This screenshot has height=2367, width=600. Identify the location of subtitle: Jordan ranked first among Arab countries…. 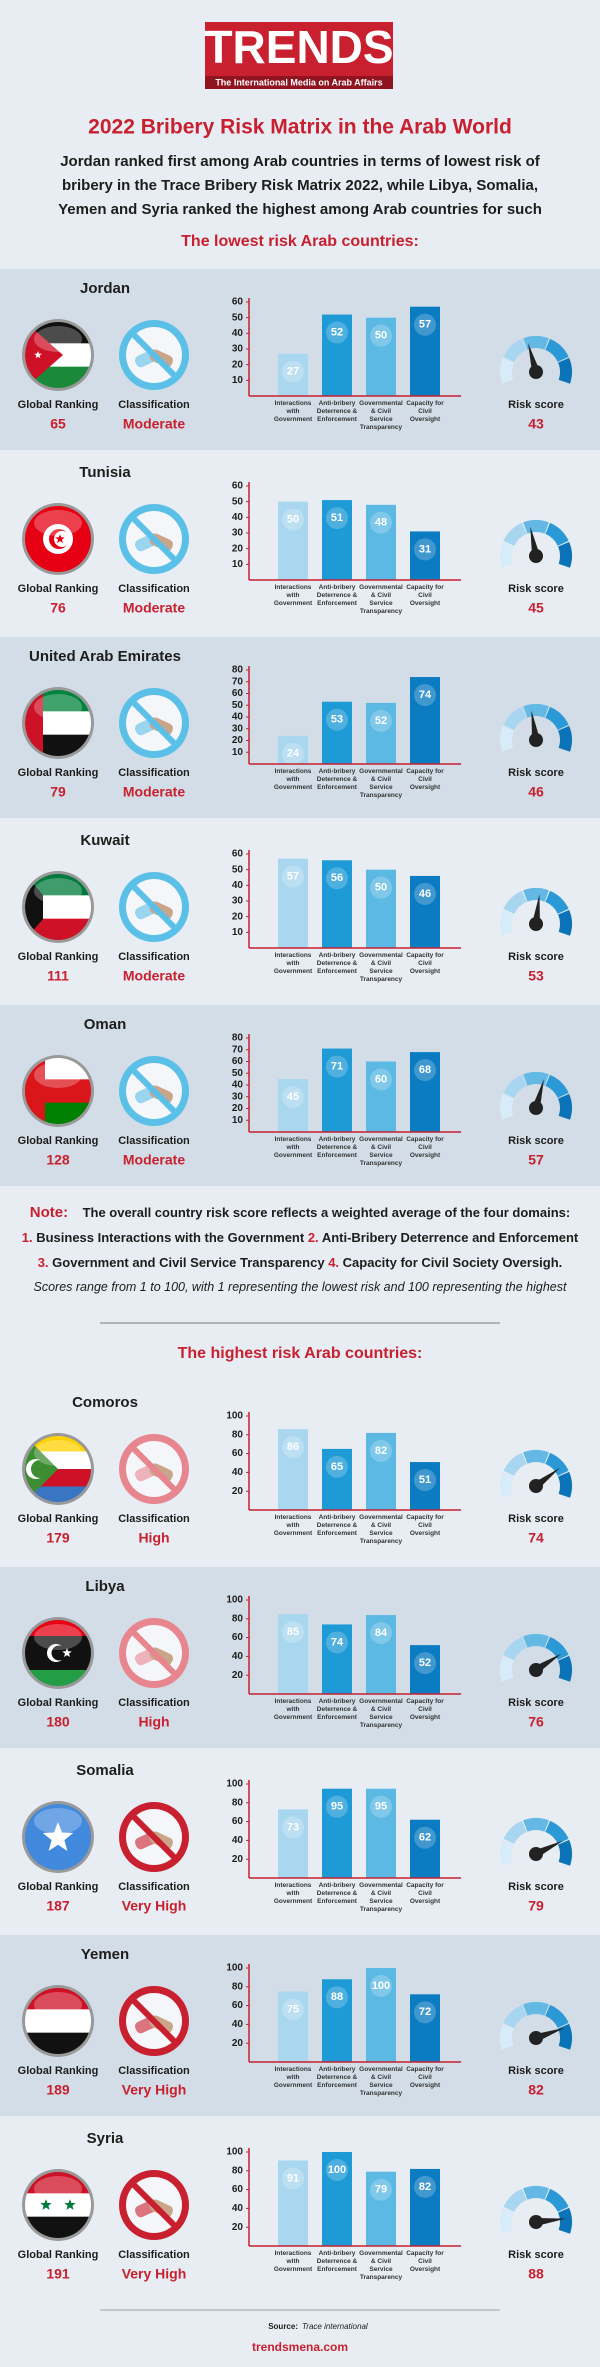
(300, 189).